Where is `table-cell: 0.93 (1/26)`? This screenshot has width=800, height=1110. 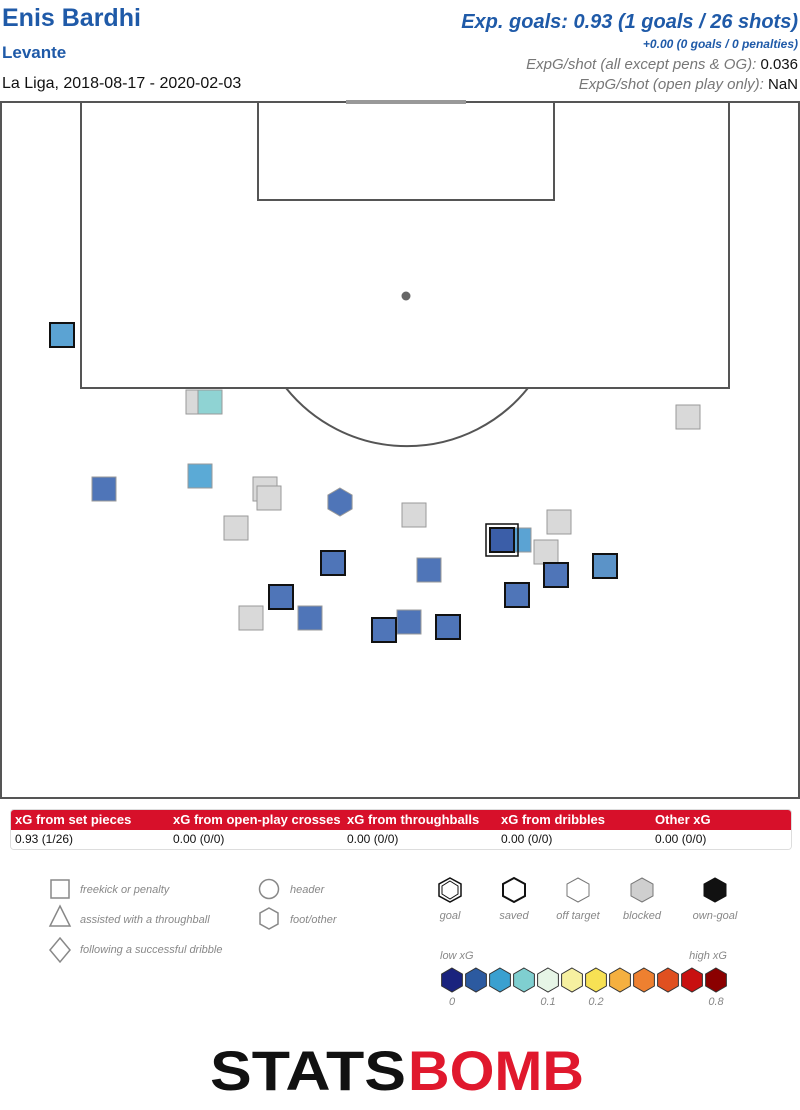
table-cell: 0.93 (1/26) is located at coordinates (44, 839).